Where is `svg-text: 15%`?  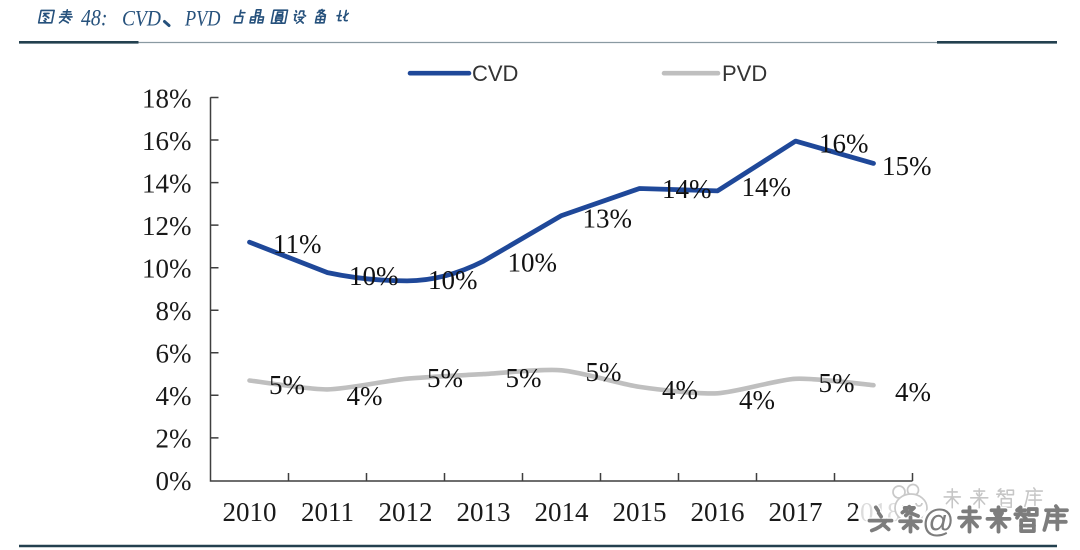 svg-text: 15% is located at coordinates (907, 166).